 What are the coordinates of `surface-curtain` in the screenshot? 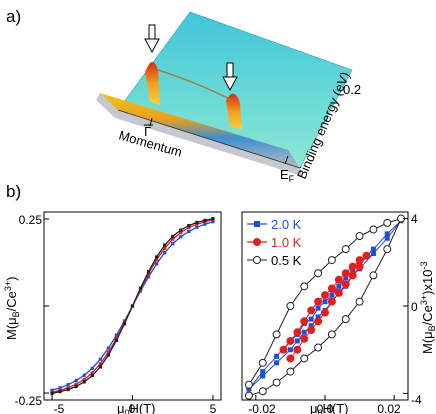 It's located at (200, 130).